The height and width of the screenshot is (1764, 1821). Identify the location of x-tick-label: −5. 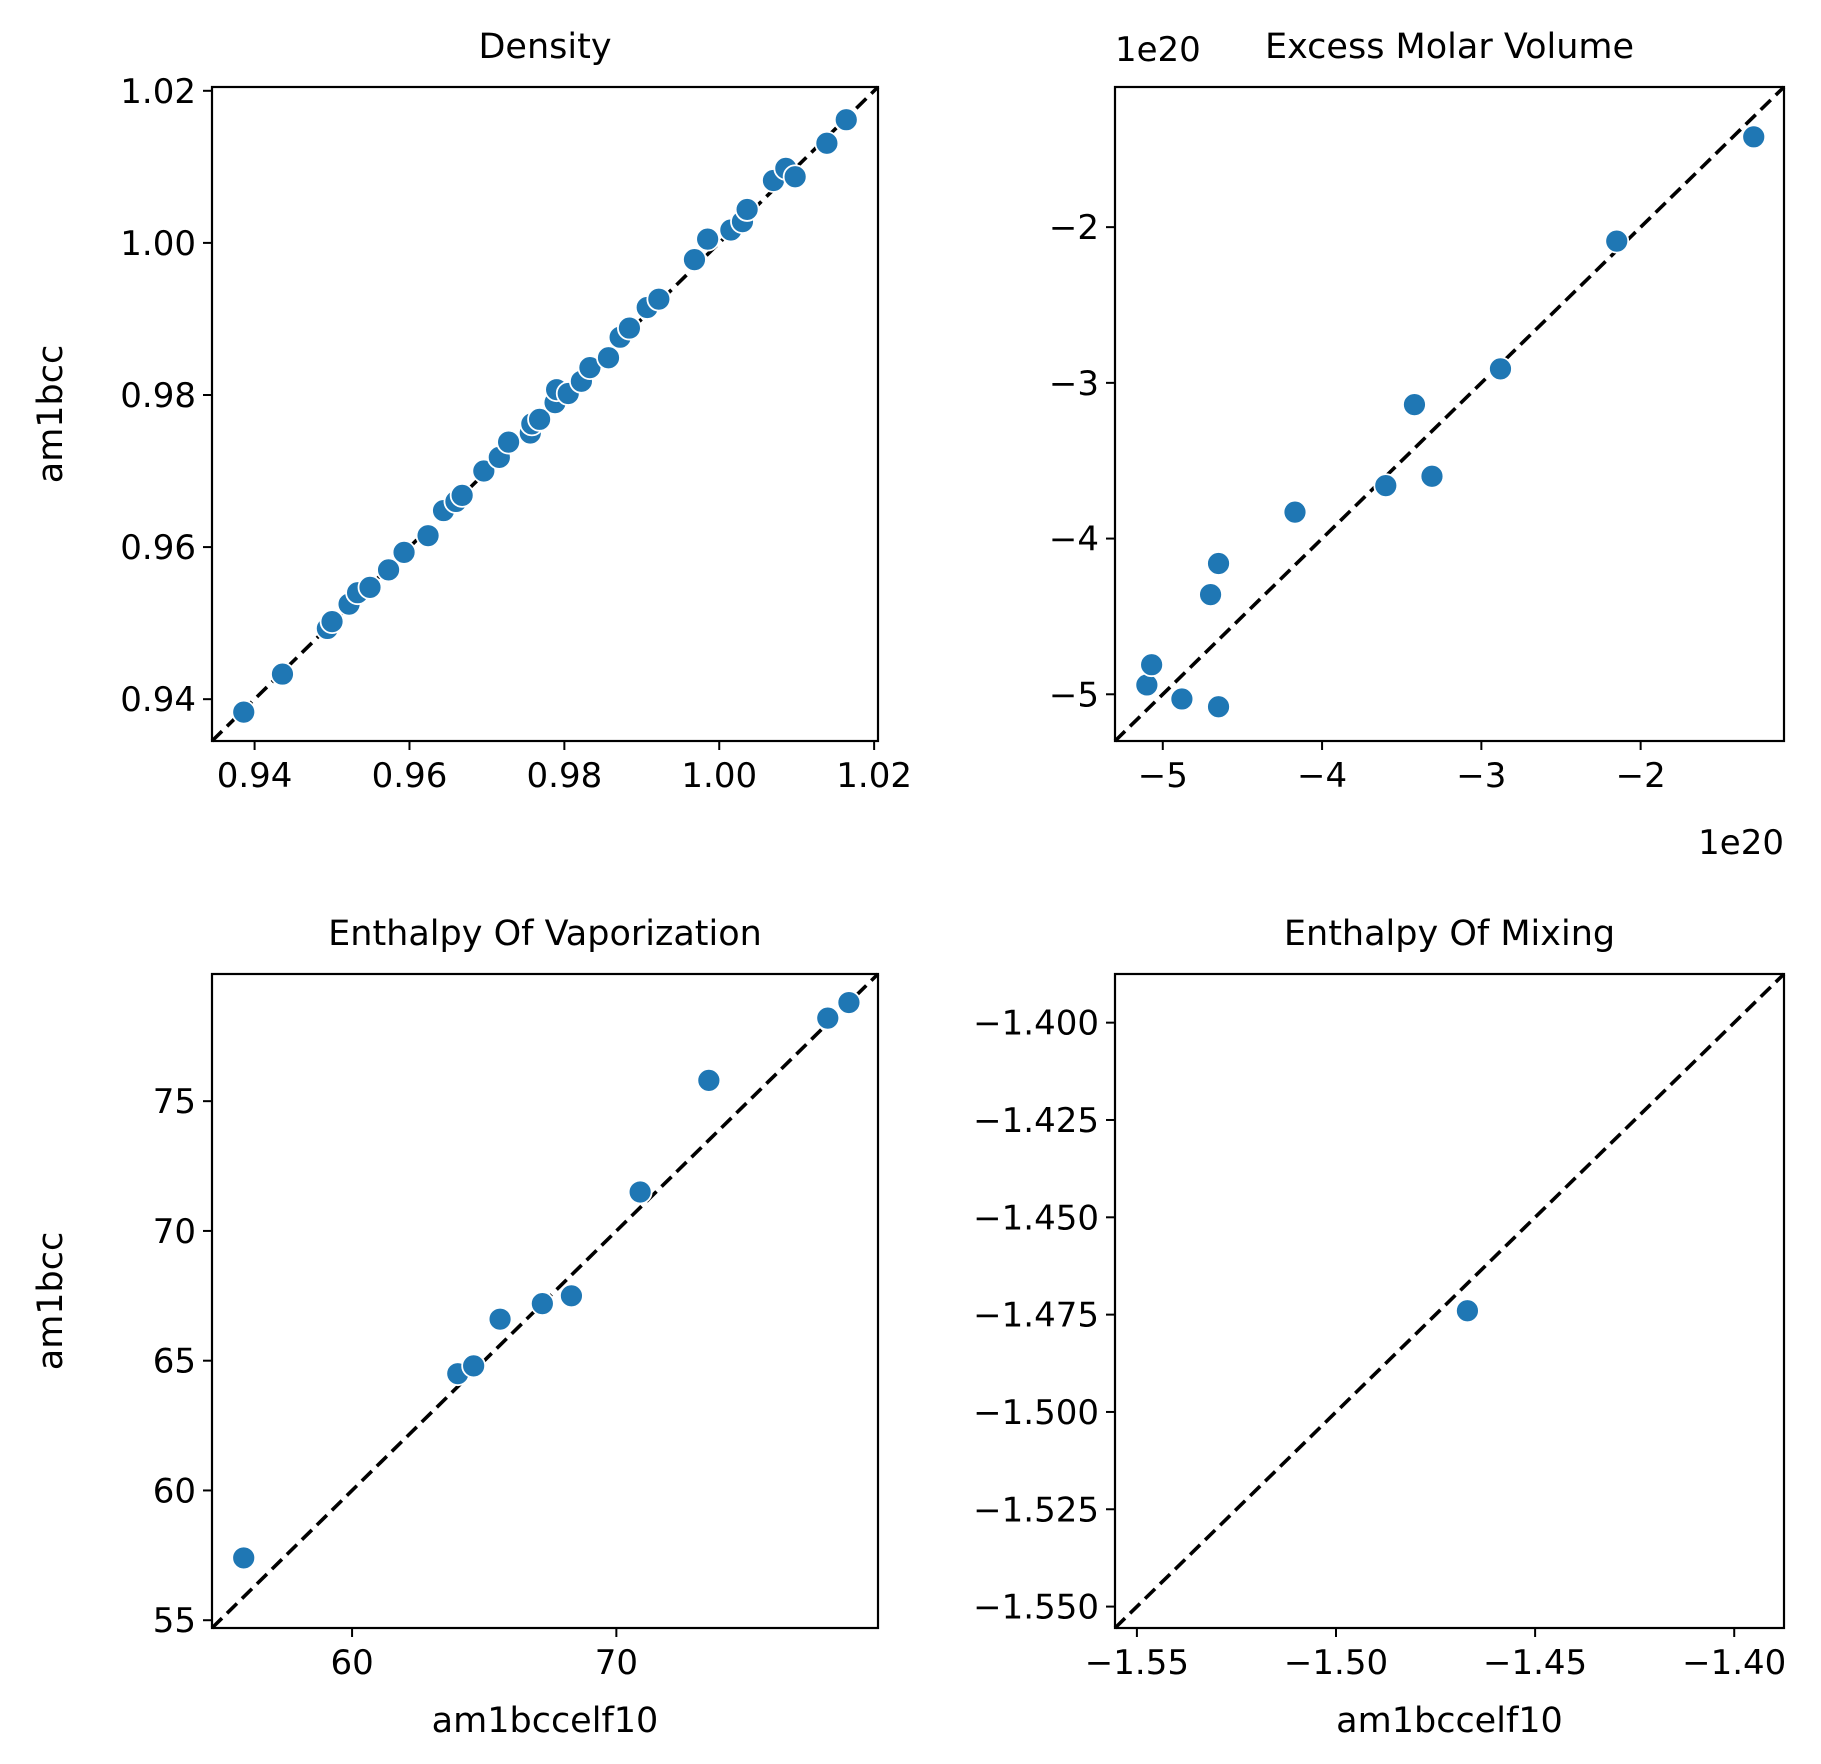
(1163, 776).